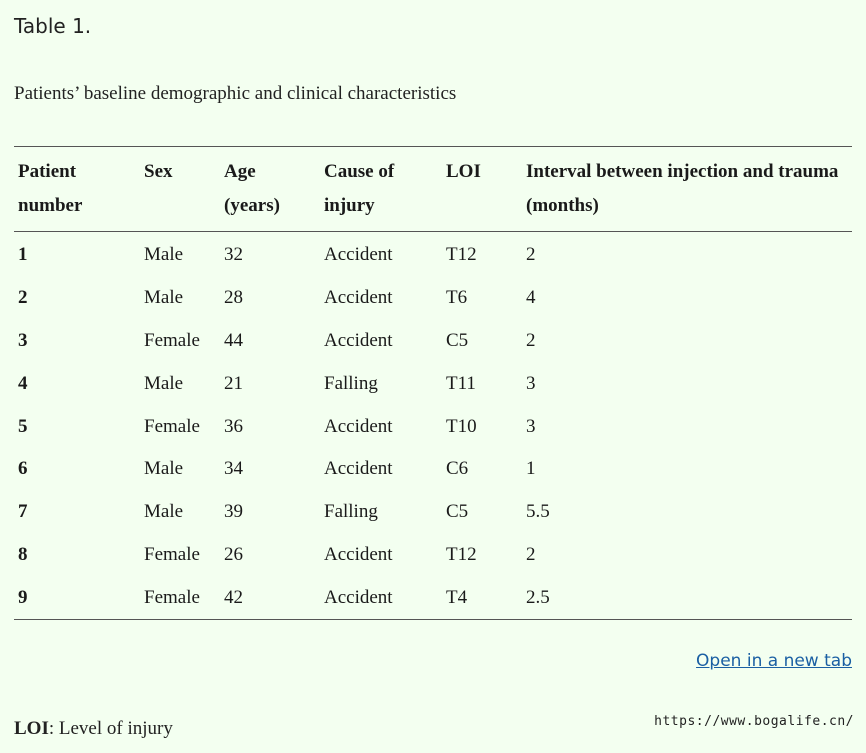  I want to click on patient-number: 9, so click(23, 597).